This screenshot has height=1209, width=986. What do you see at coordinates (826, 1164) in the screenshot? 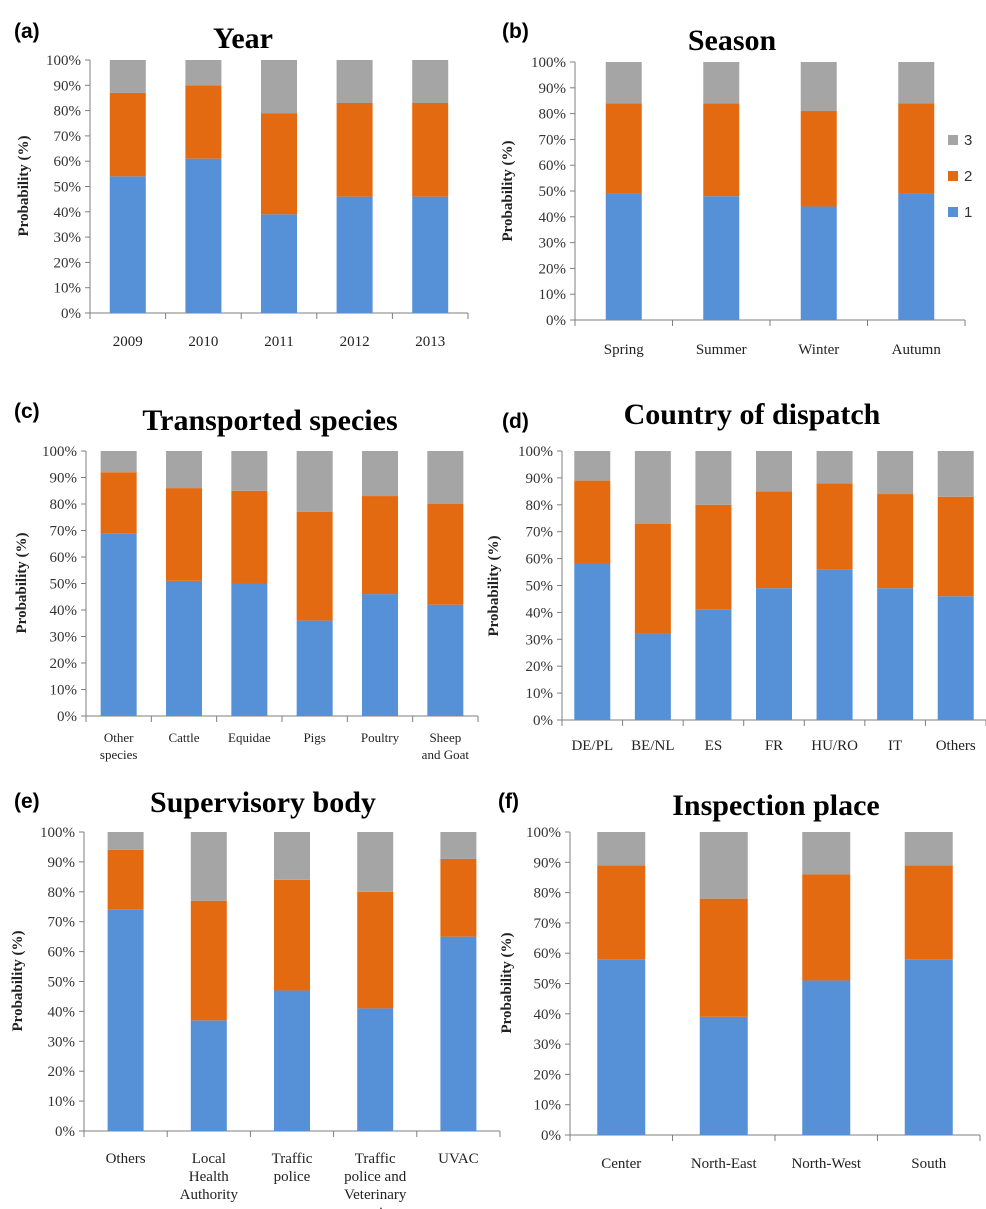
I see `x-category-label: North-West` at bounding box center [826, 1164].